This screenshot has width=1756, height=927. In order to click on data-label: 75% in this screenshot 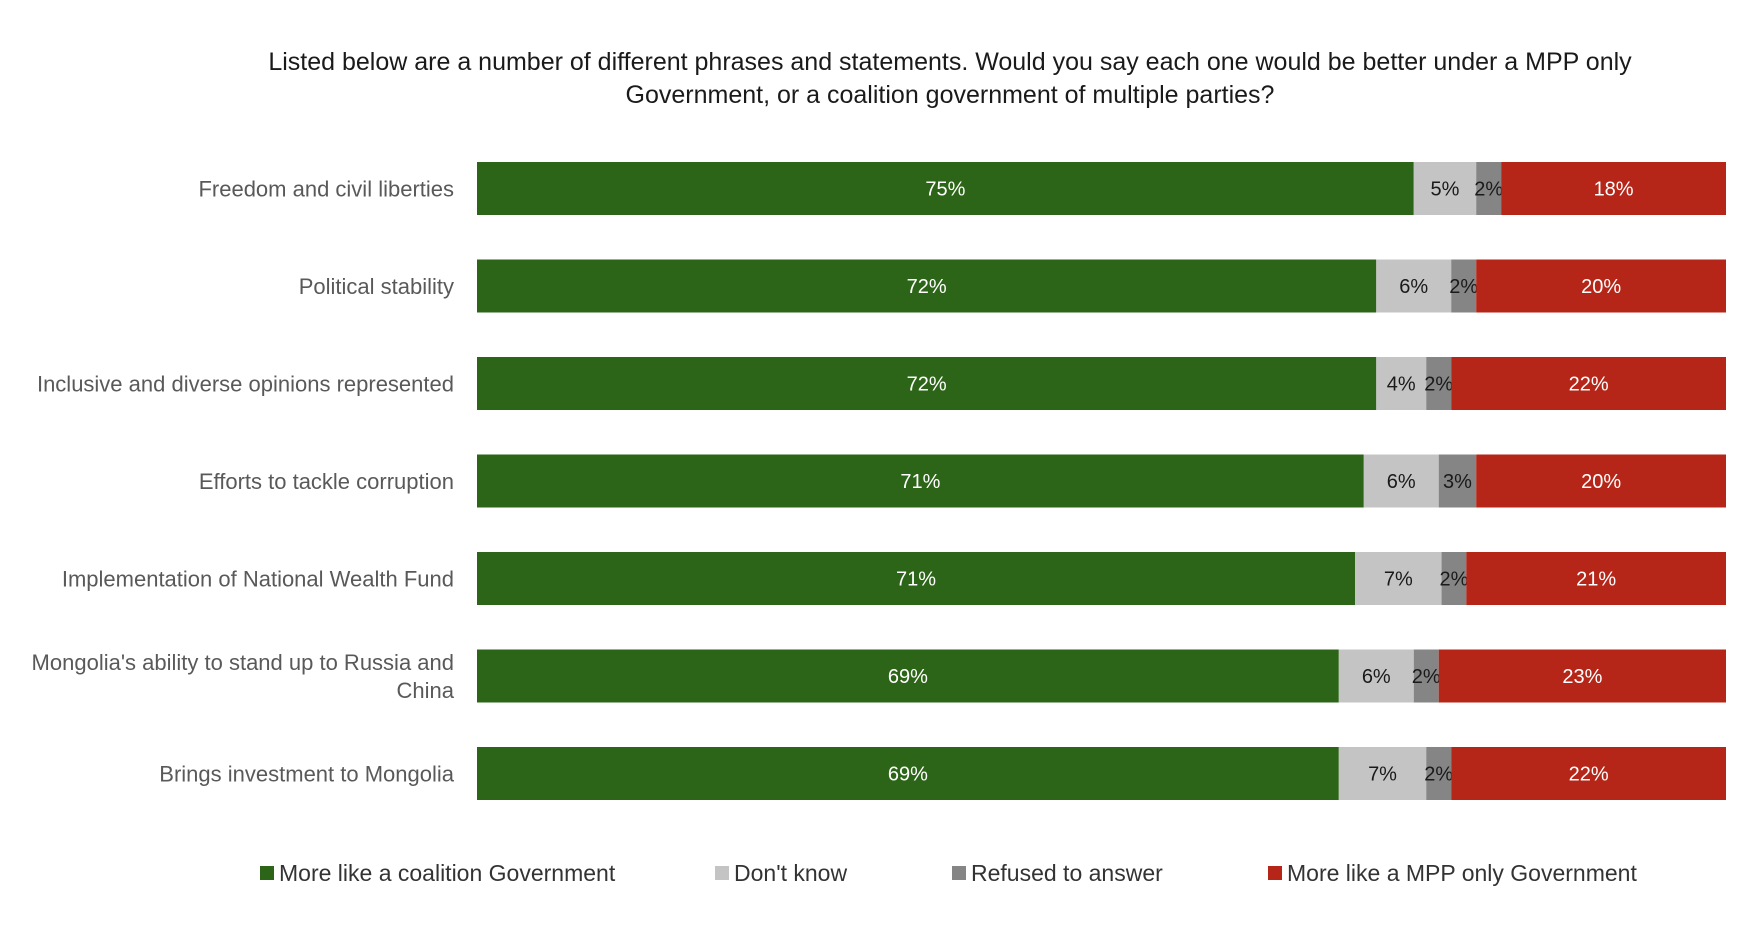, I will do `click(945, 190)`.